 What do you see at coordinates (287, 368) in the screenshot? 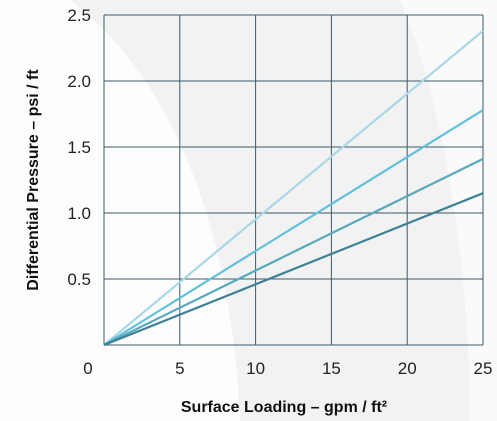
I see `x-axis-ticks: 0 5 10 15 20 25` at bounding box center [287, 368].